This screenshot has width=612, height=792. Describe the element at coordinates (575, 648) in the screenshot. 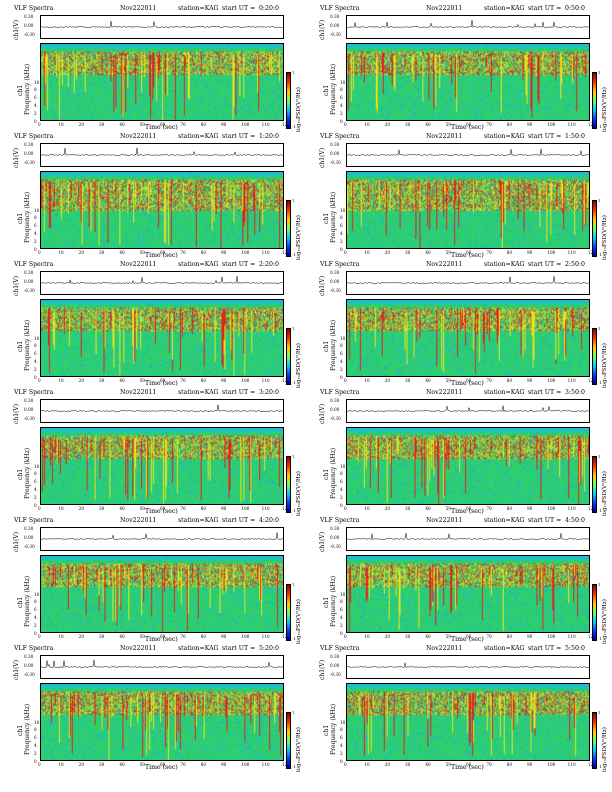

I see `panel-start-time: 5:50:0` at that location.